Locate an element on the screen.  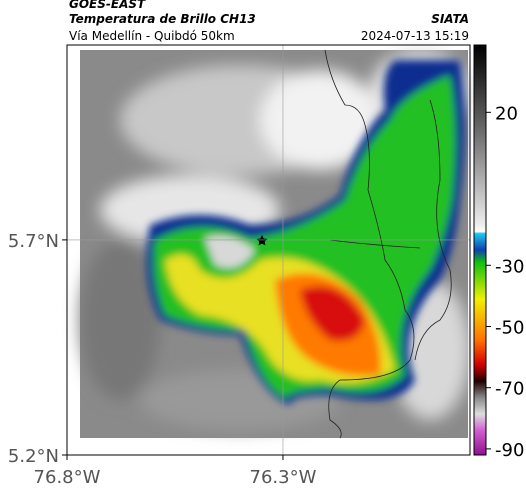
colorbar is located at coordinates (480, 250).